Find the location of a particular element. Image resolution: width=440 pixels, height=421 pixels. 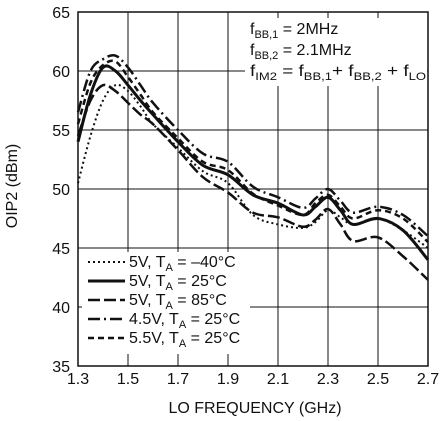

y-tick-label: 35 is located at coordinates (61, 367).